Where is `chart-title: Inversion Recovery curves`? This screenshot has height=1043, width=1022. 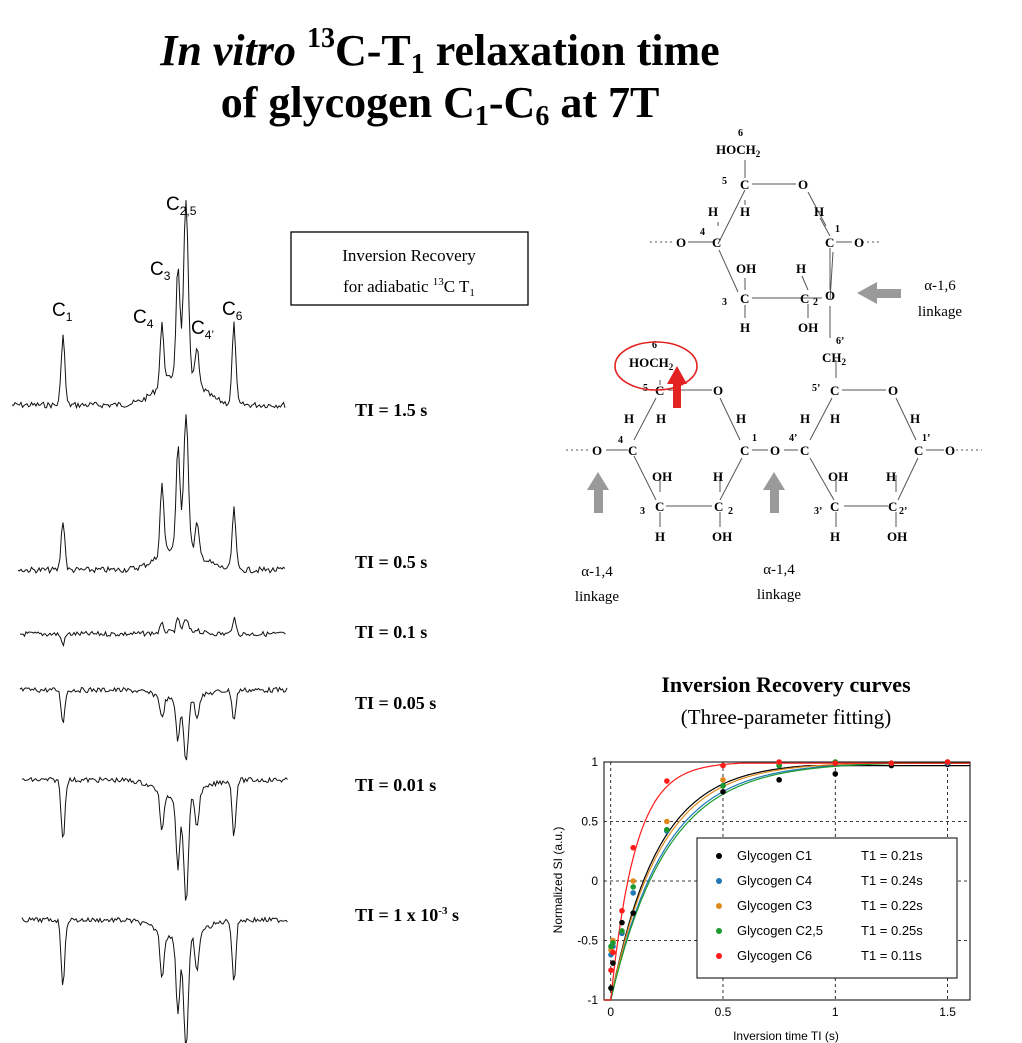
chart-title: Inversion Recovery curves is located at coordinates (786, 684).